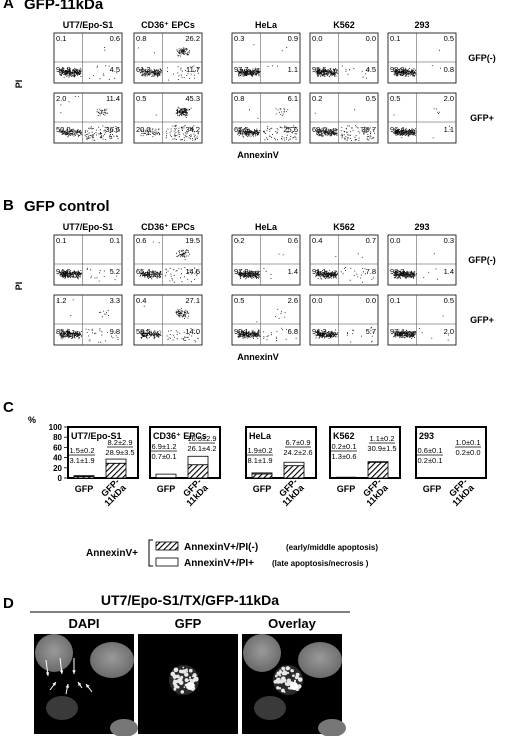 The width and height of the screenshot is (520, 736). What do you see at coordinates (57, 458) in the screenshot?
I see `y-tick-label: 40` at bounding box center [57, 458].